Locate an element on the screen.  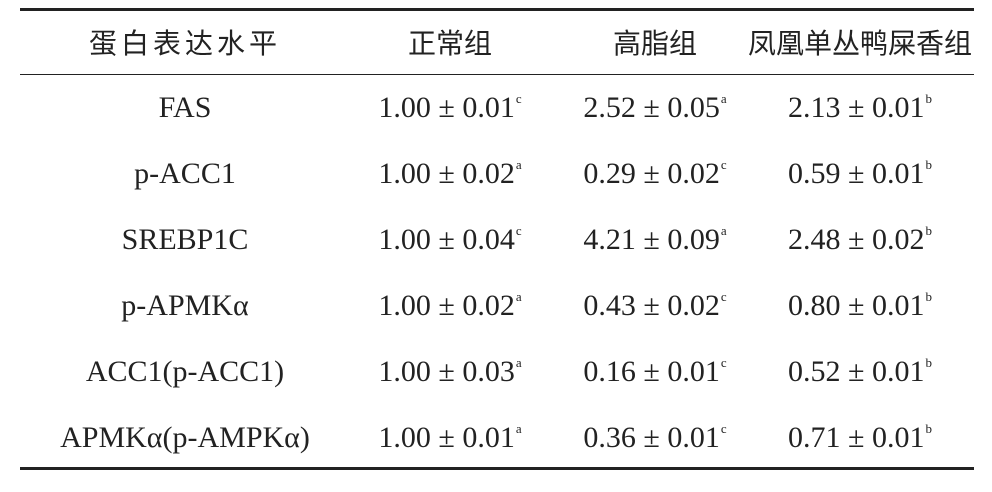
value-cell: 0.71 ± 0.01b is located at coordinates (860, 438).